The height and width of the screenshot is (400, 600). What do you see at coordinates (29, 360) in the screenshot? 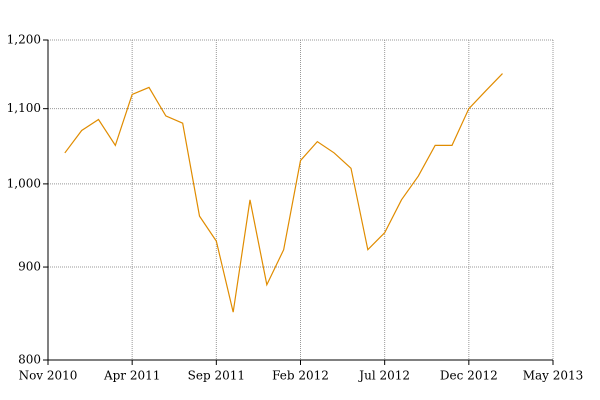
I see `y-tick-label: 800` at bounding box center [29, 360].